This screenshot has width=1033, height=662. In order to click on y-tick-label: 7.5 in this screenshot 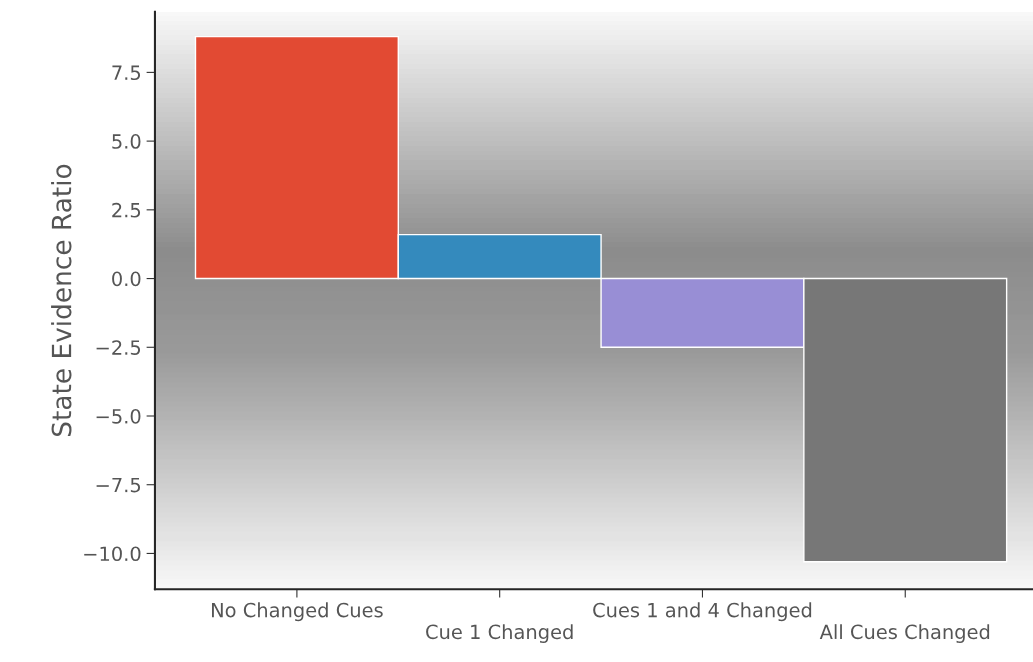, I will do `click(126, 73)`.